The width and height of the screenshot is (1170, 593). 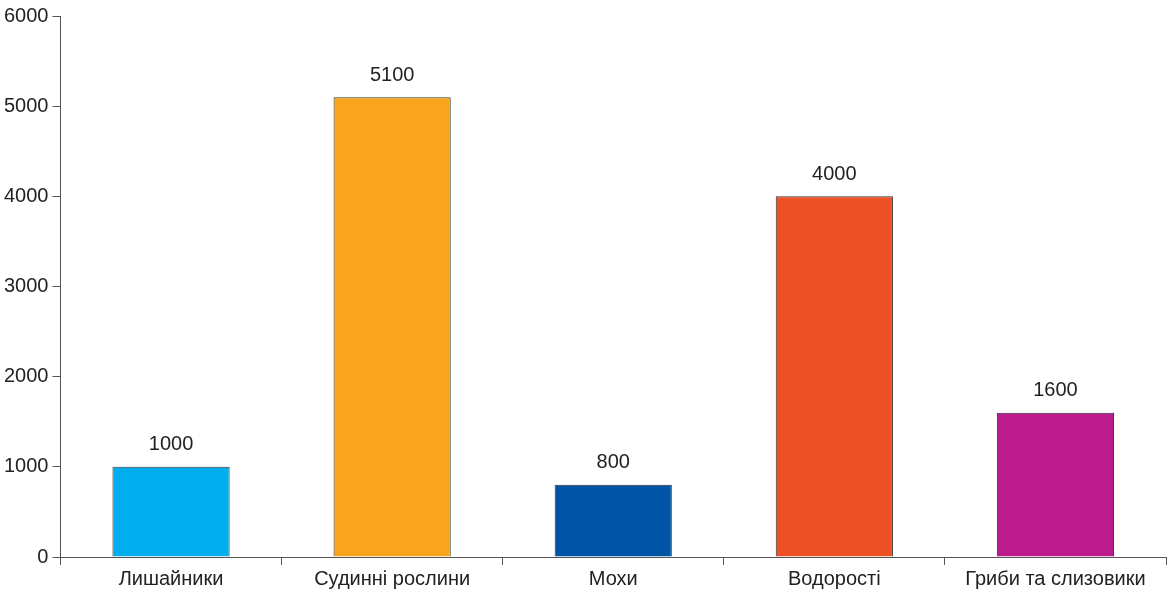 I want to click on x-tick-label: Мохи, so click(x=613, y=577).